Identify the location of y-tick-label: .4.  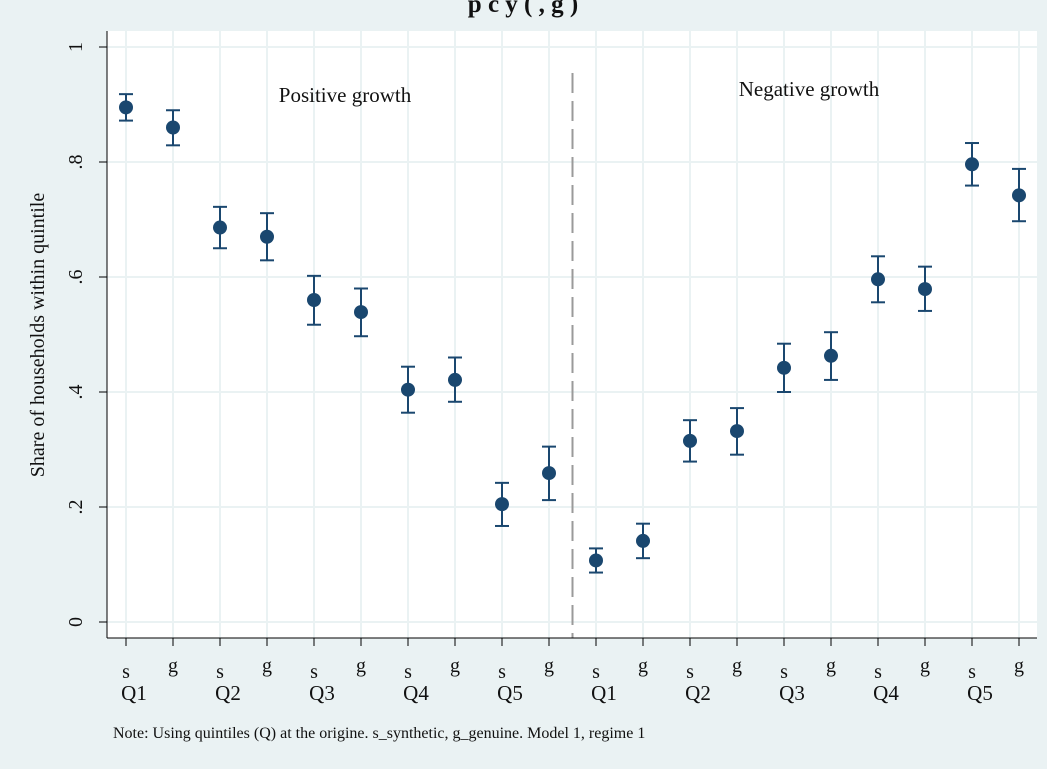
(76, 392).